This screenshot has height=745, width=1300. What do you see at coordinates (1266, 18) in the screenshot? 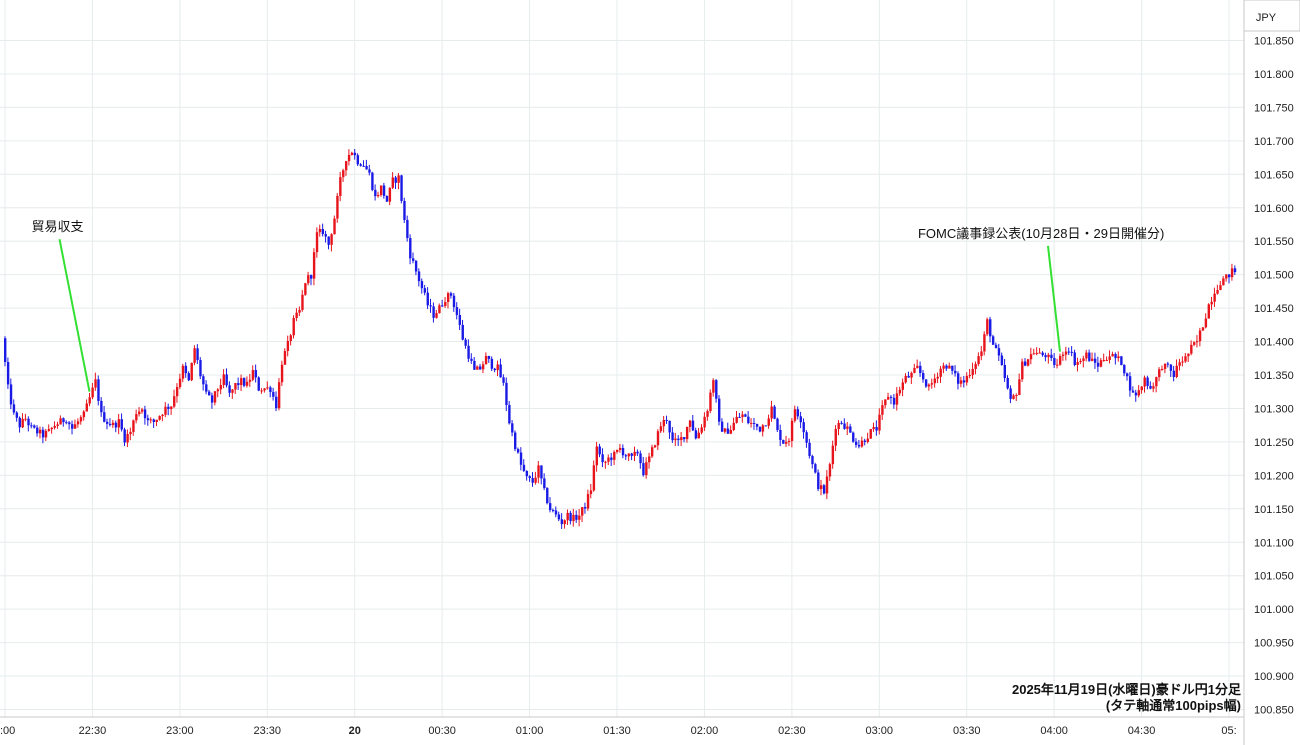
I see `currency-label: JPY` at bounding box center [1266, 18].